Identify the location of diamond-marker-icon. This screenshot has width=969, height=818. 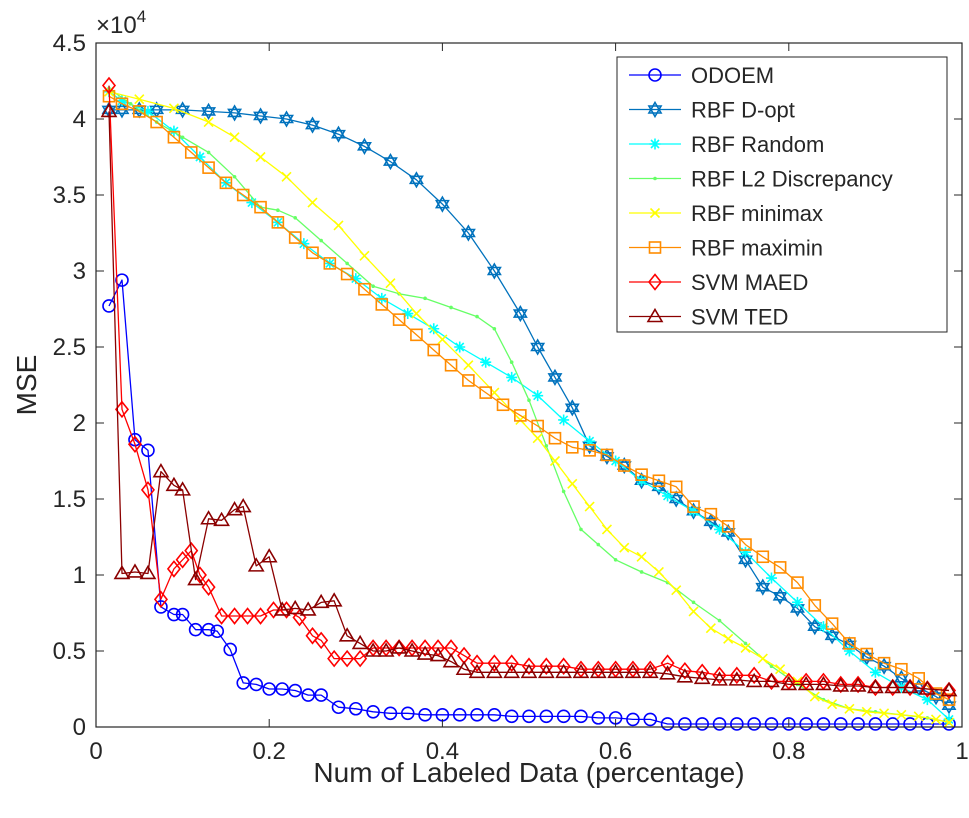
(655, 282).